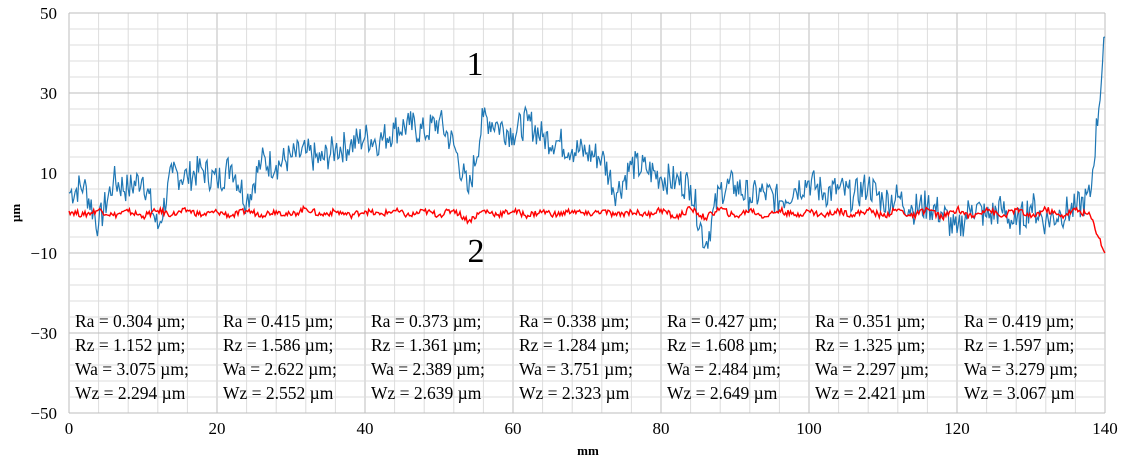 The image size is (1127, 462). Describe the element at coordinates (15, 213) in the screenshot. I see `y-axis-label: µm` at that location.